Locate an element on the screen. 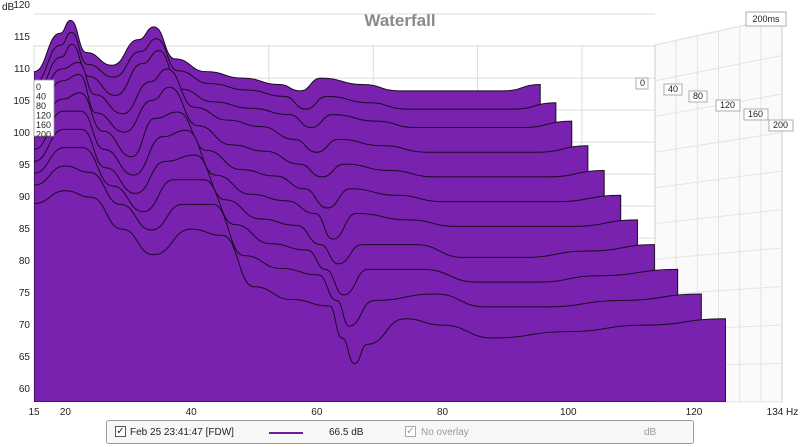 The height and width of the screenshot is (447, 800). y-tick-label: 80 is located at coordinates (25, 261).